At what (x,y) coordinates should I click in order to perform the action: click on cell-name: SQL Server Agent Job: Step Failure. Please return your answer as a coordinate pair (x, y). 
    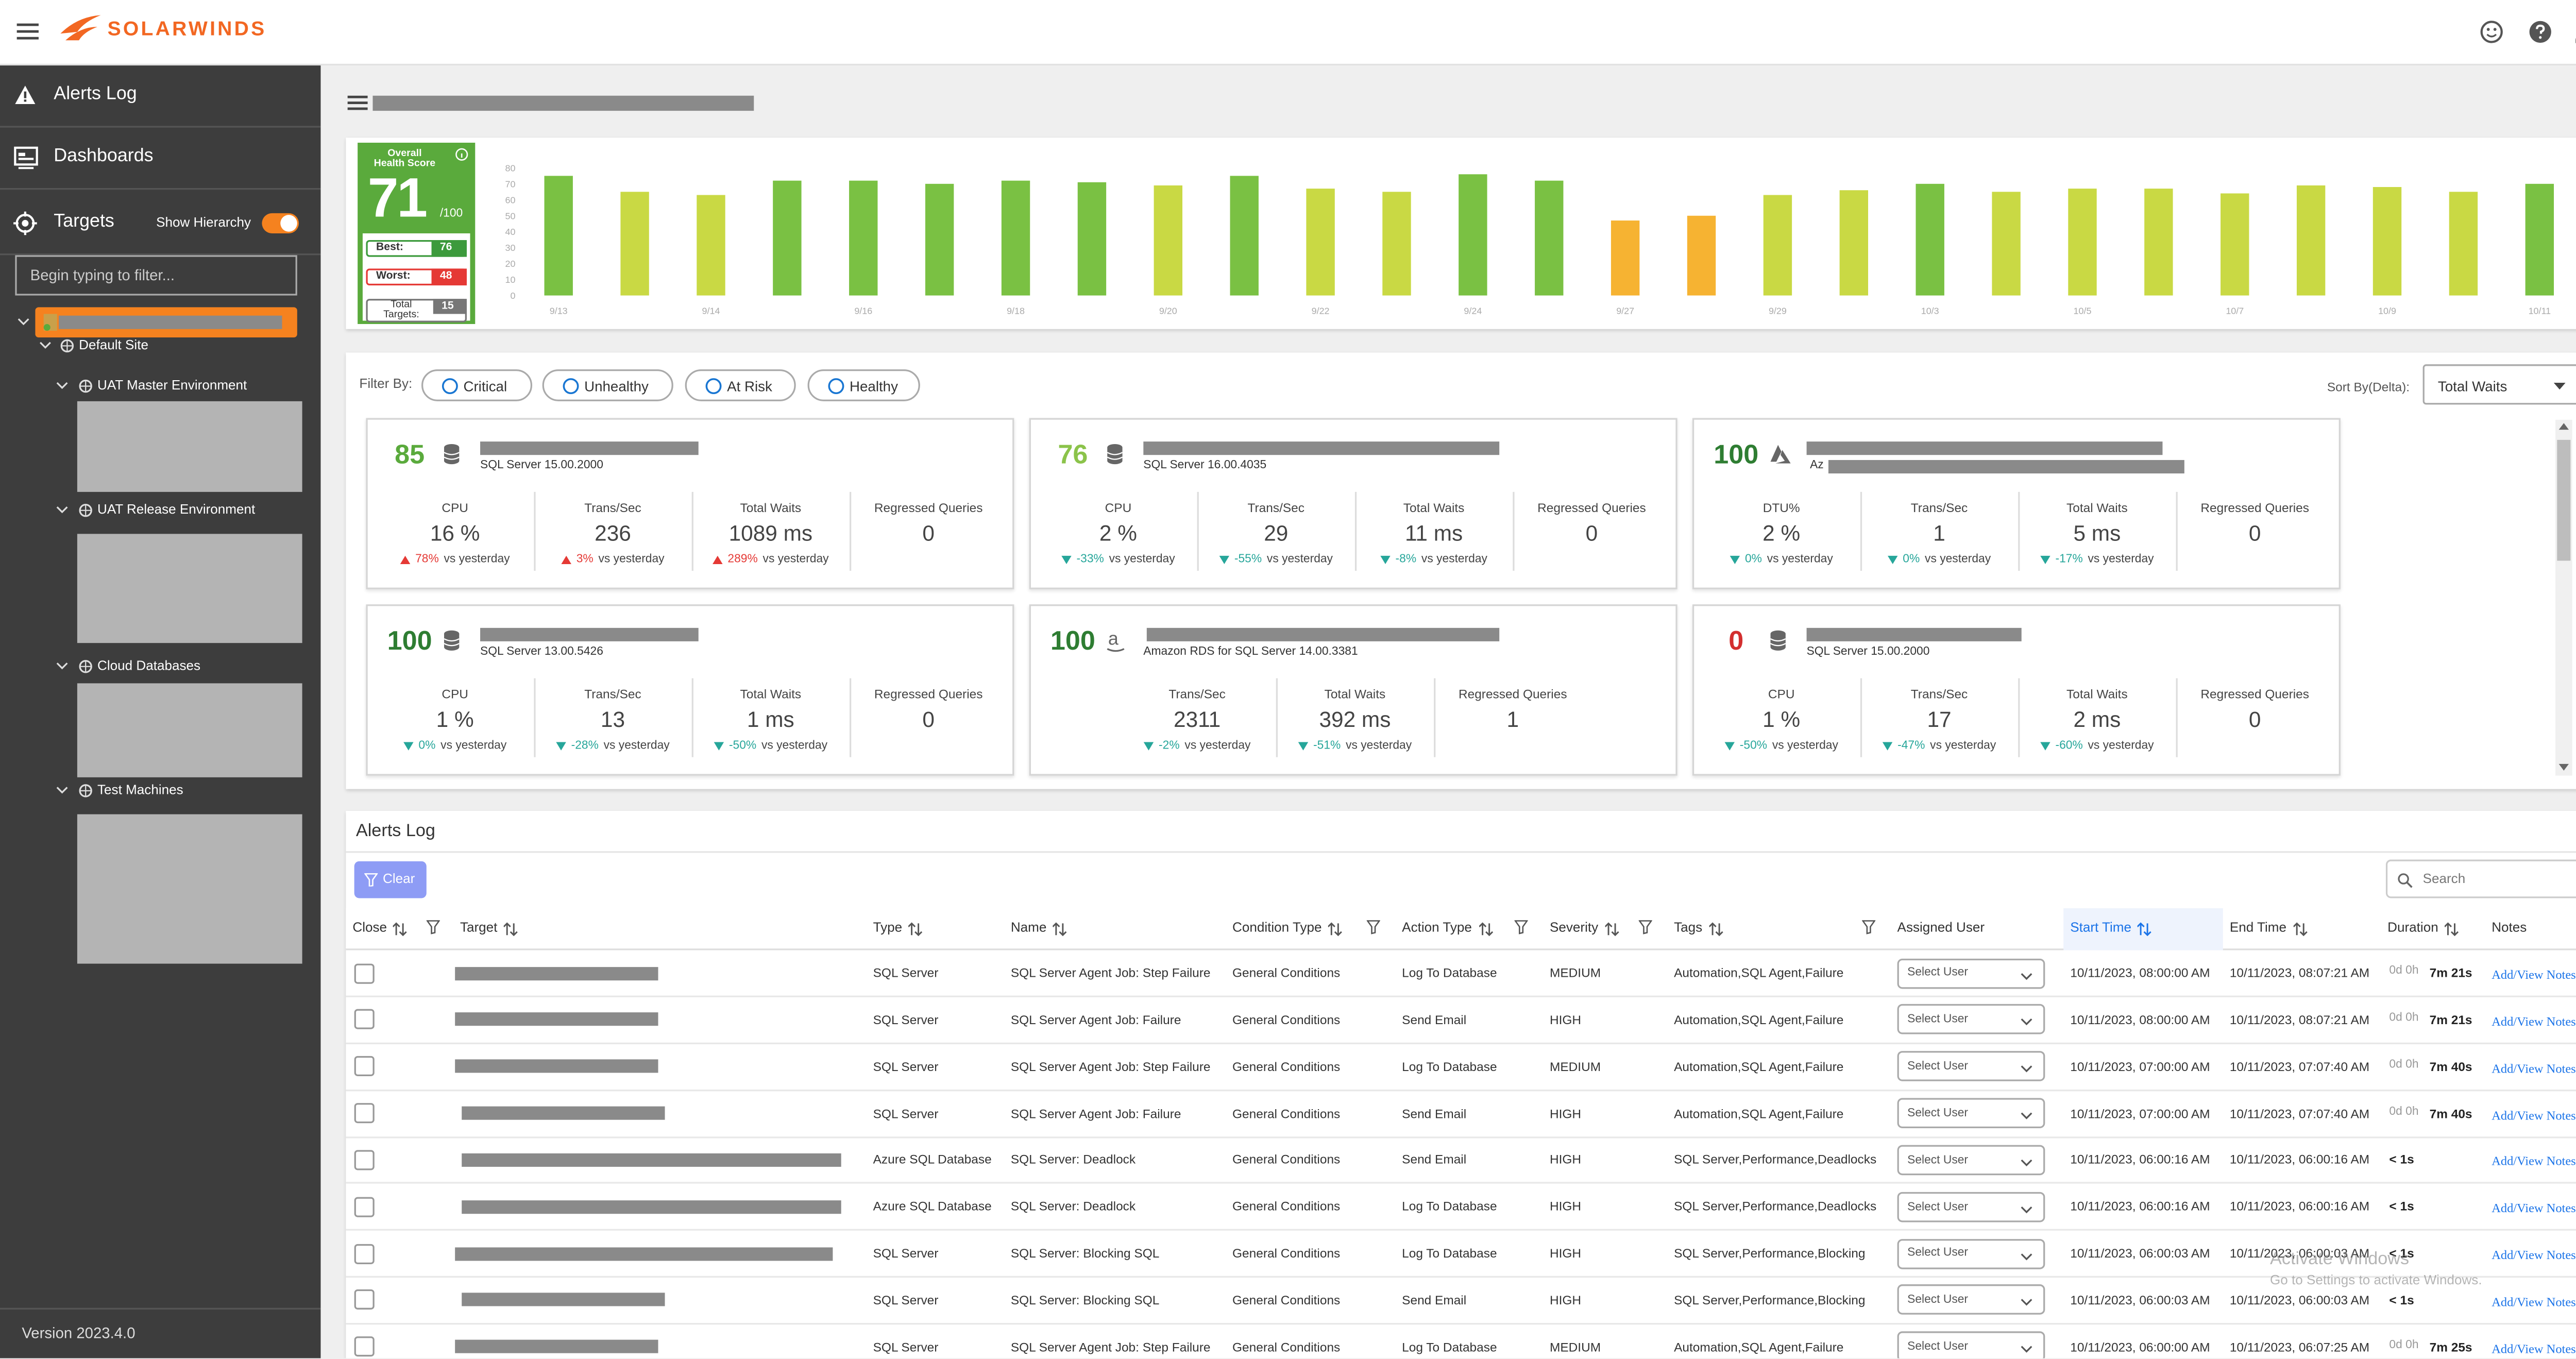
    Looking at the image, I should click on (1110, 1347).